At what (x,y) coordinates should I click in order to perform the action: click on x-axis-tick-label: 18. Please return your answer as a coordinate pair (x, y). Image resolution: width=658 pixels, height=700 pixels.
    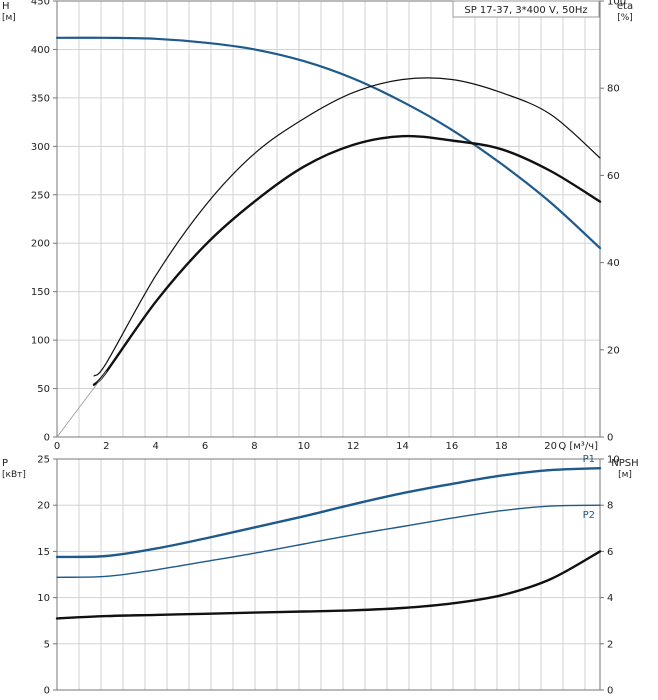
    Looking at the image, I should click on (501, 446).